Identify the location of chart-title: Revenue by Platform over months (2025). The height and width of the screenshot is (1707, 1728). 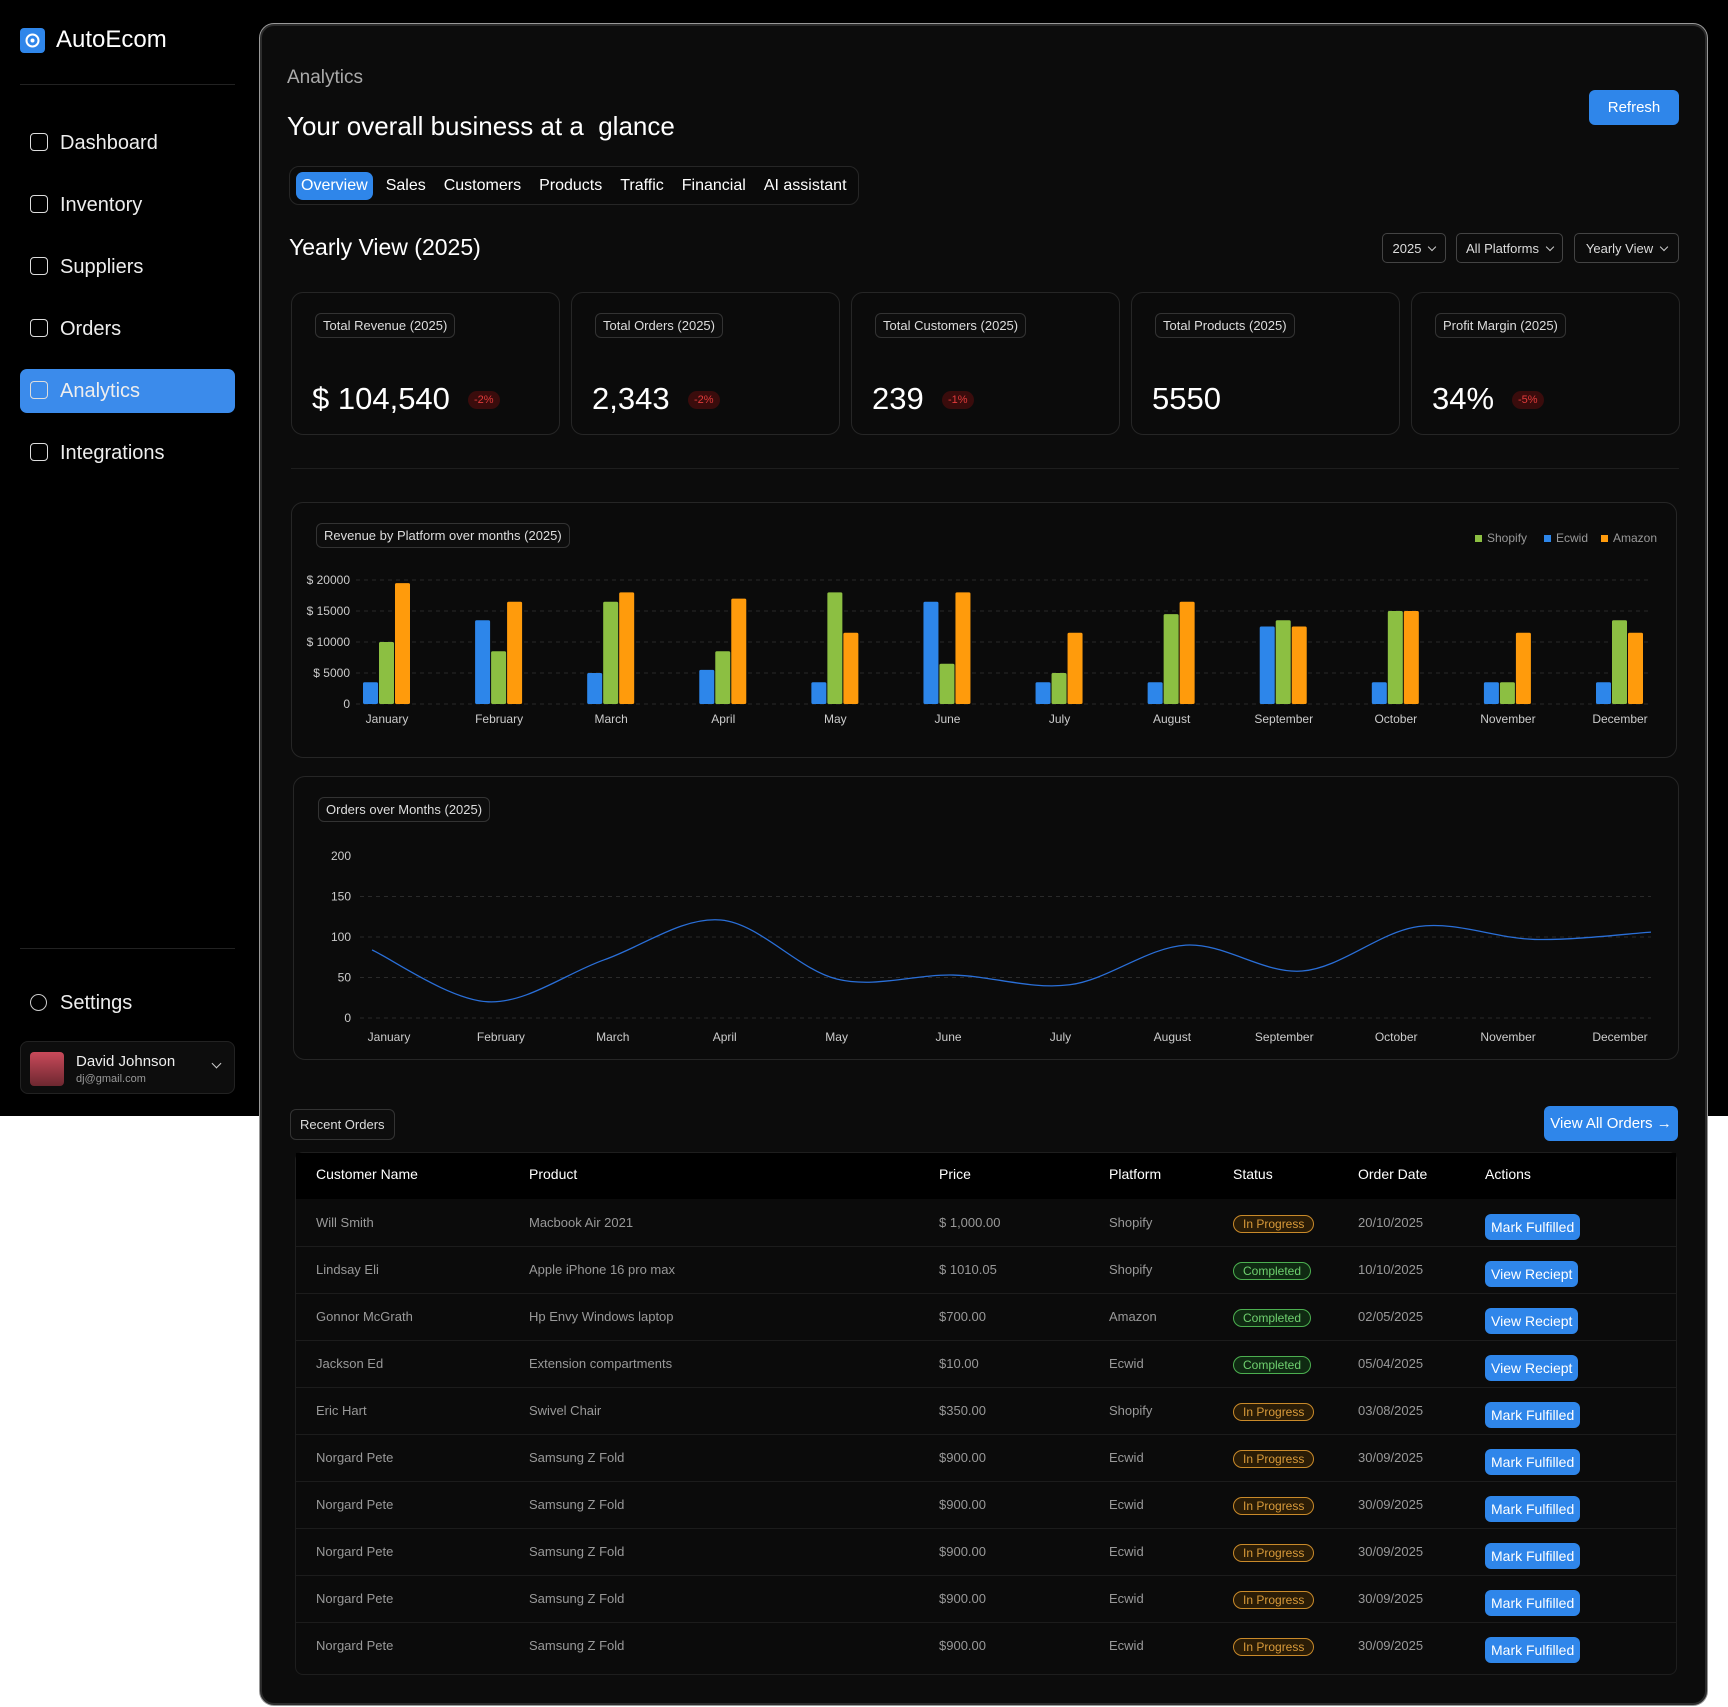
(443, 535).